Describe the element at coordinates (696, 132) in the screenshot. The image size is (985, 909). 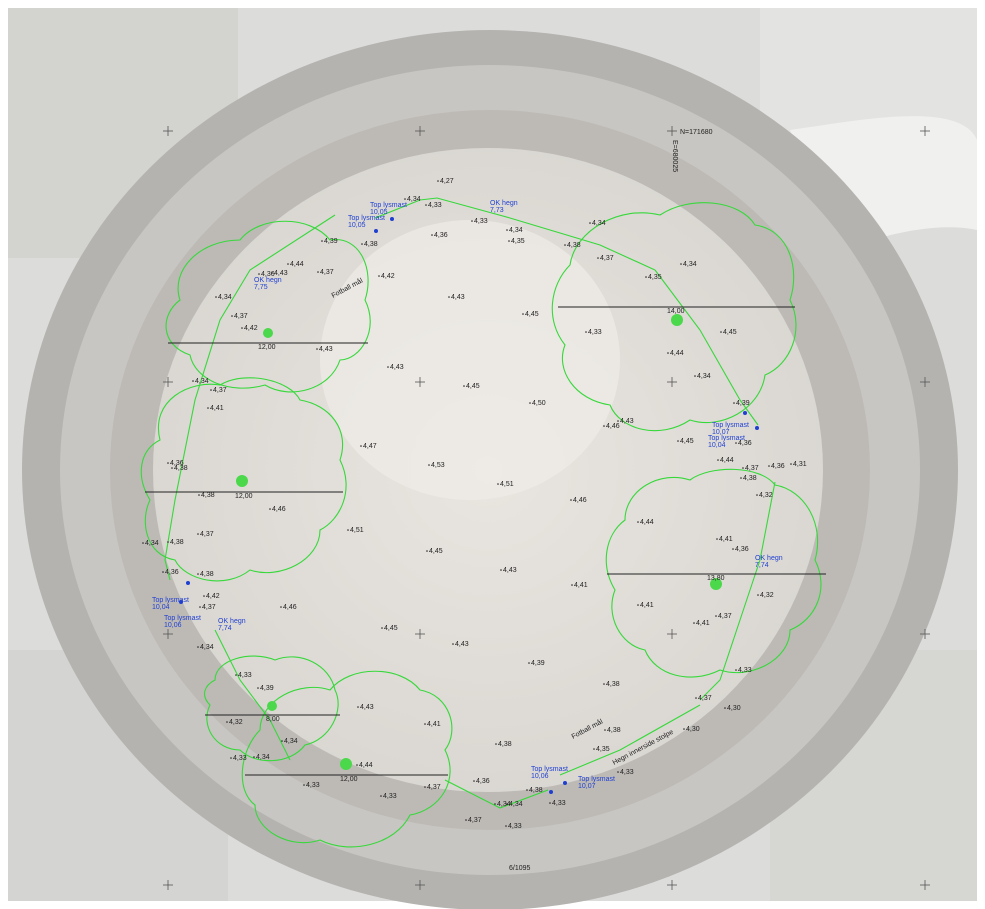
I see `northing-label: N=171680` at that location.